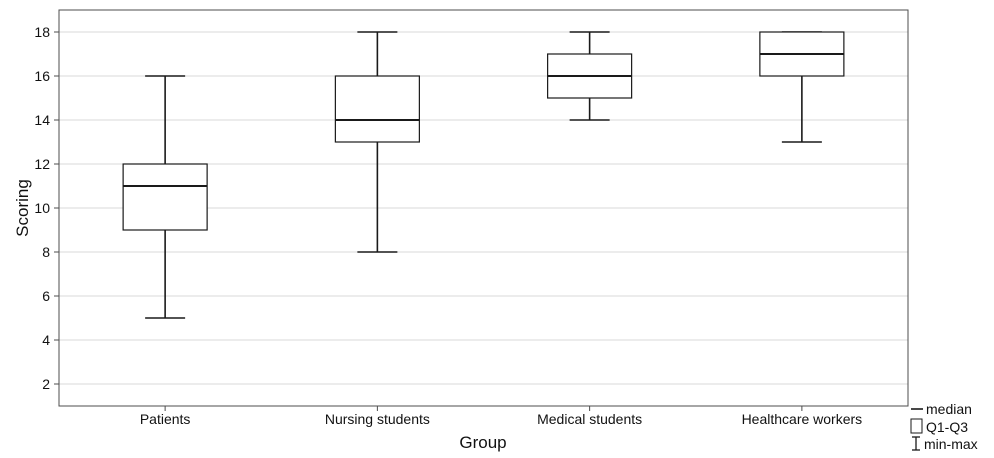 The height and width of the screenshot is (458, 994). What do you see at coordinates (42, 32) in the screenshot?
I see `y-tick-label: 18` at bounding box center [42, 32].